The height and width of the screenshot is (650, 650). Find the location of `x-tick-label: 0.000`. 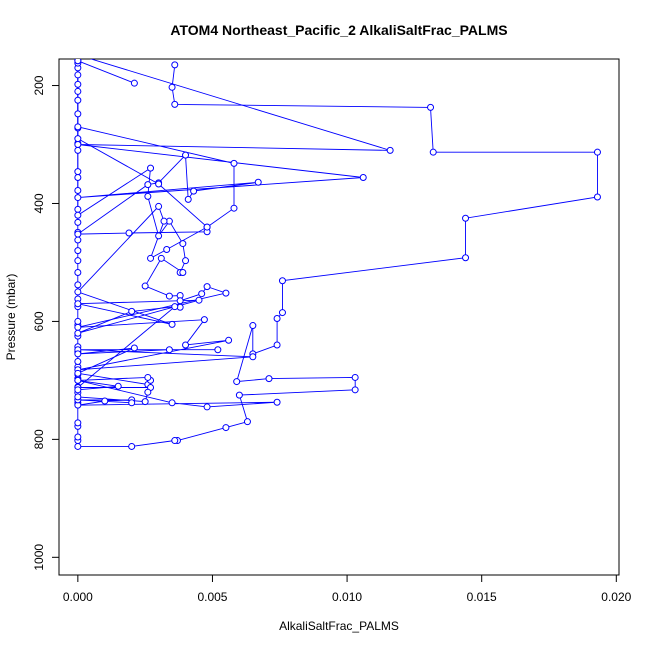

x-tick-label: 0.000 is located at coordinates (78, 597).